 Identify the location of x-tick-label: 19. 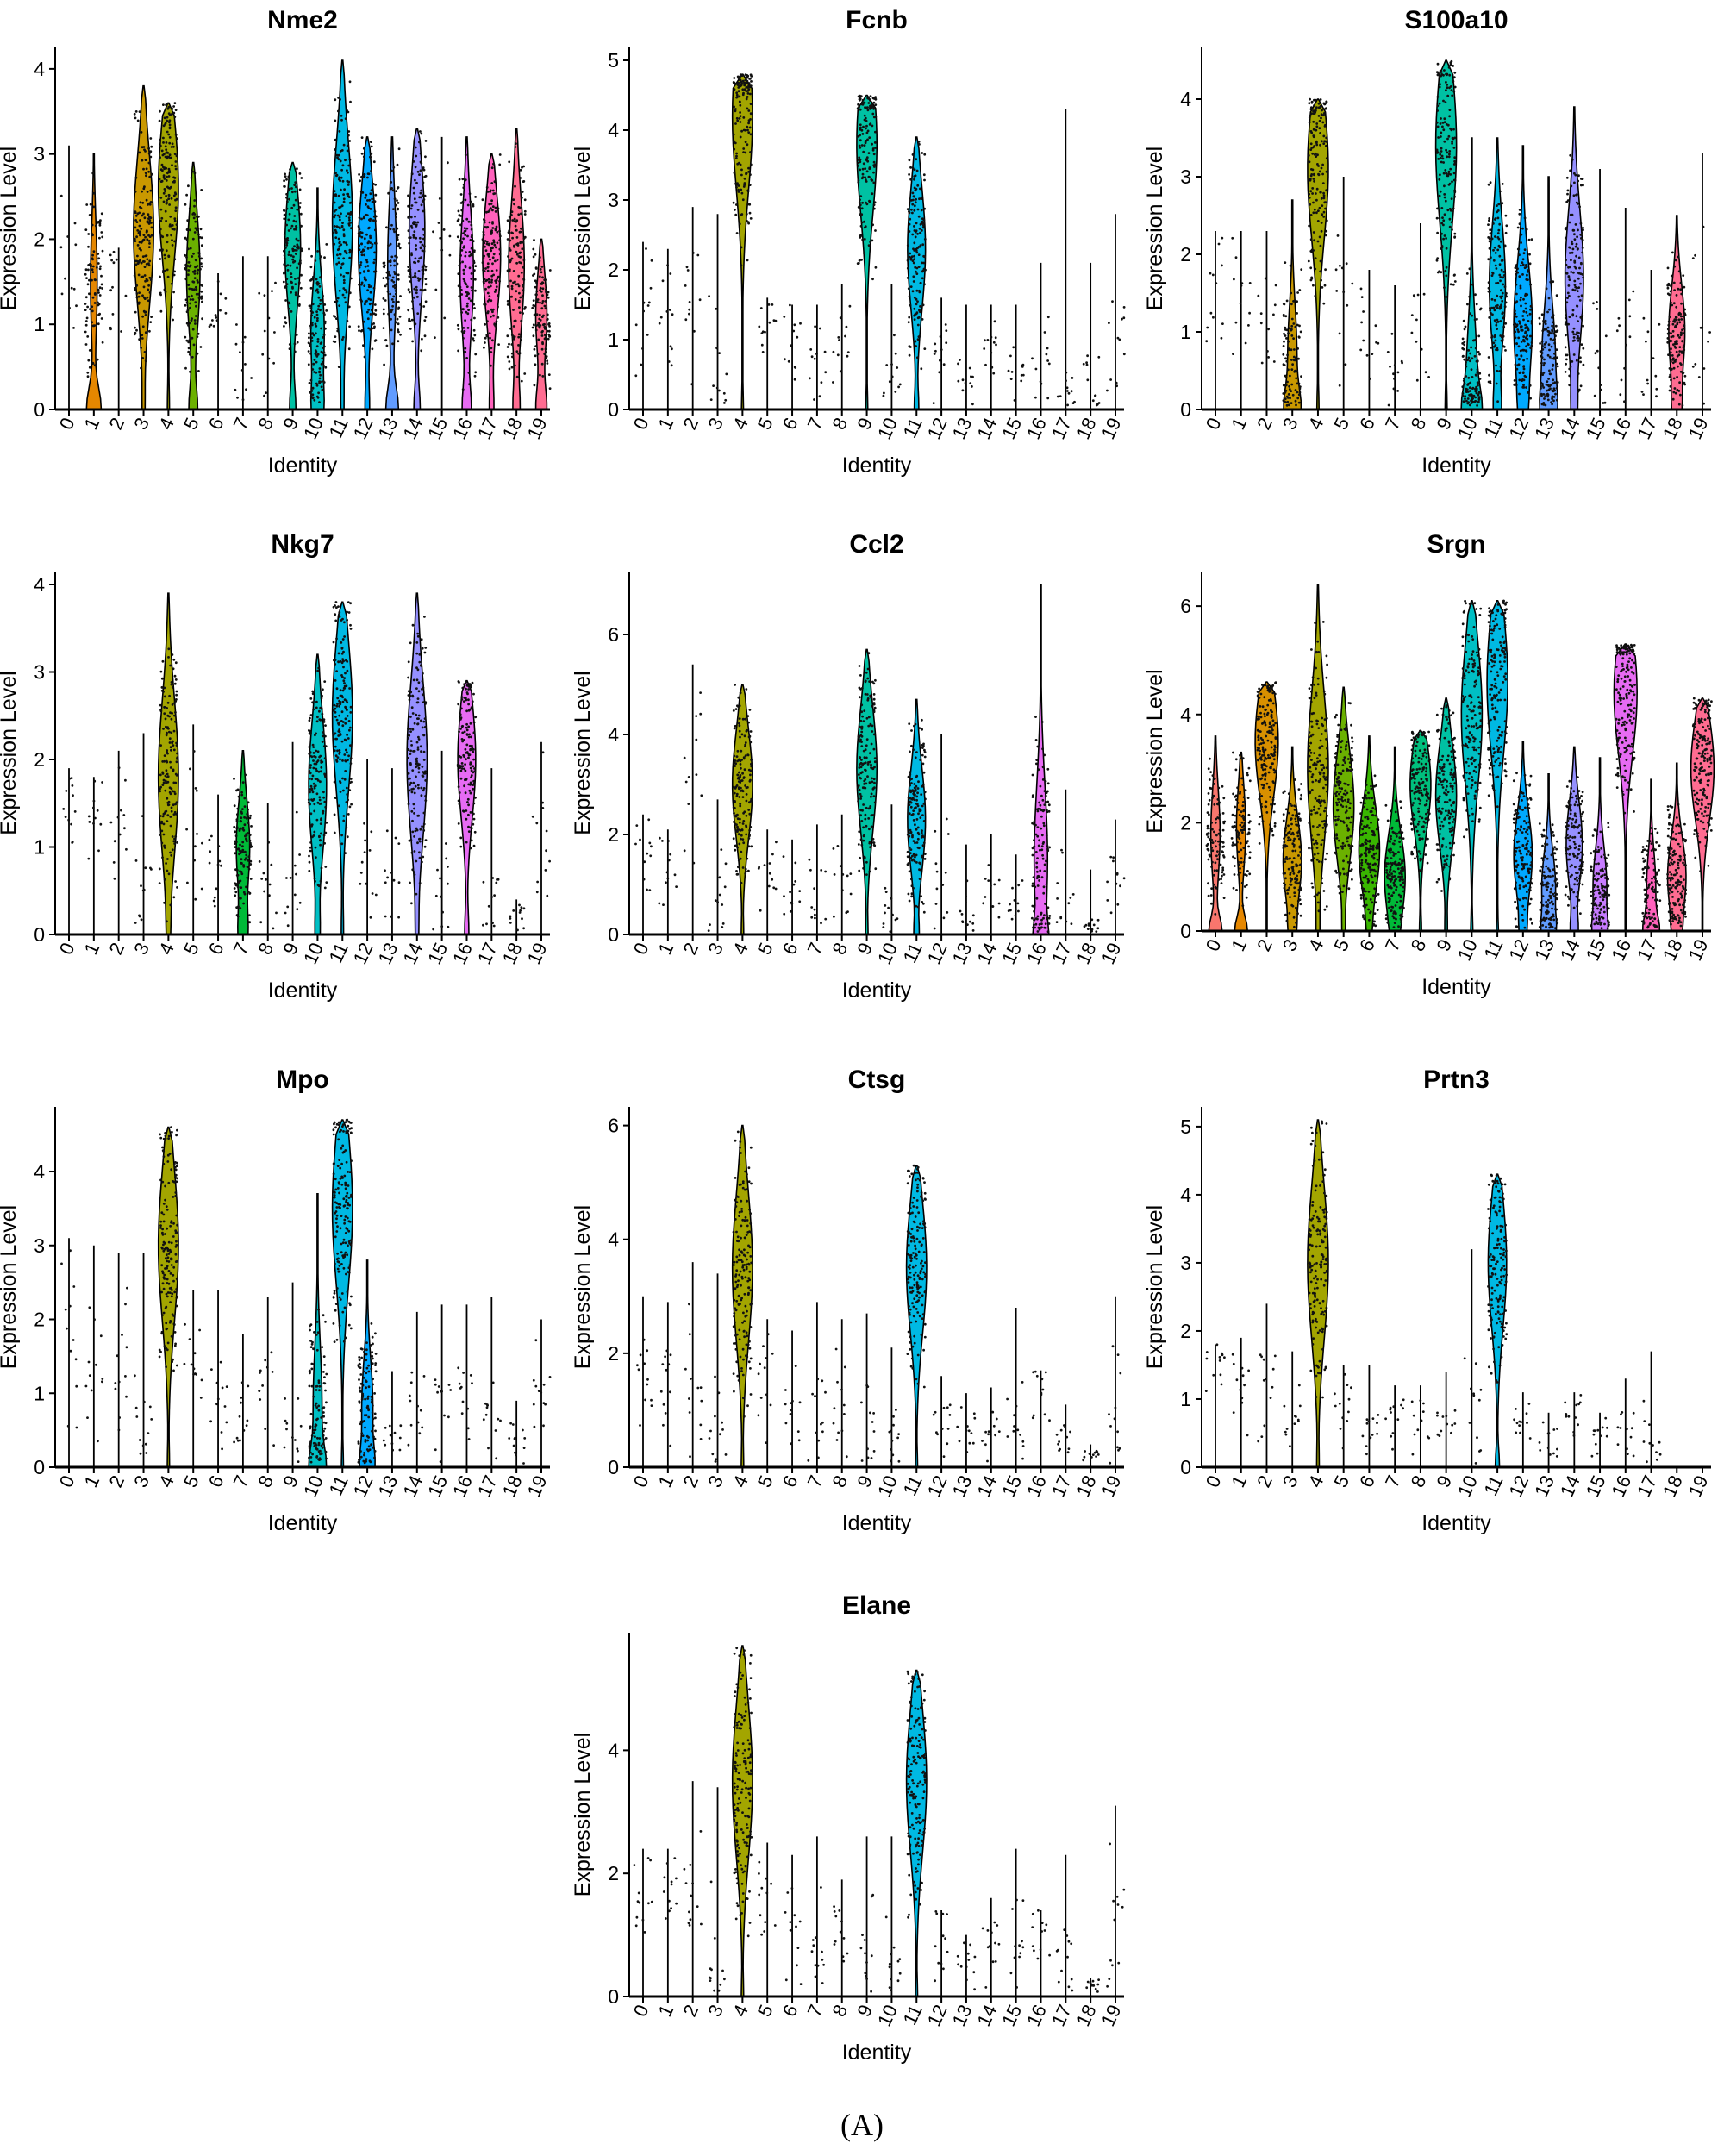
(1698, 429).